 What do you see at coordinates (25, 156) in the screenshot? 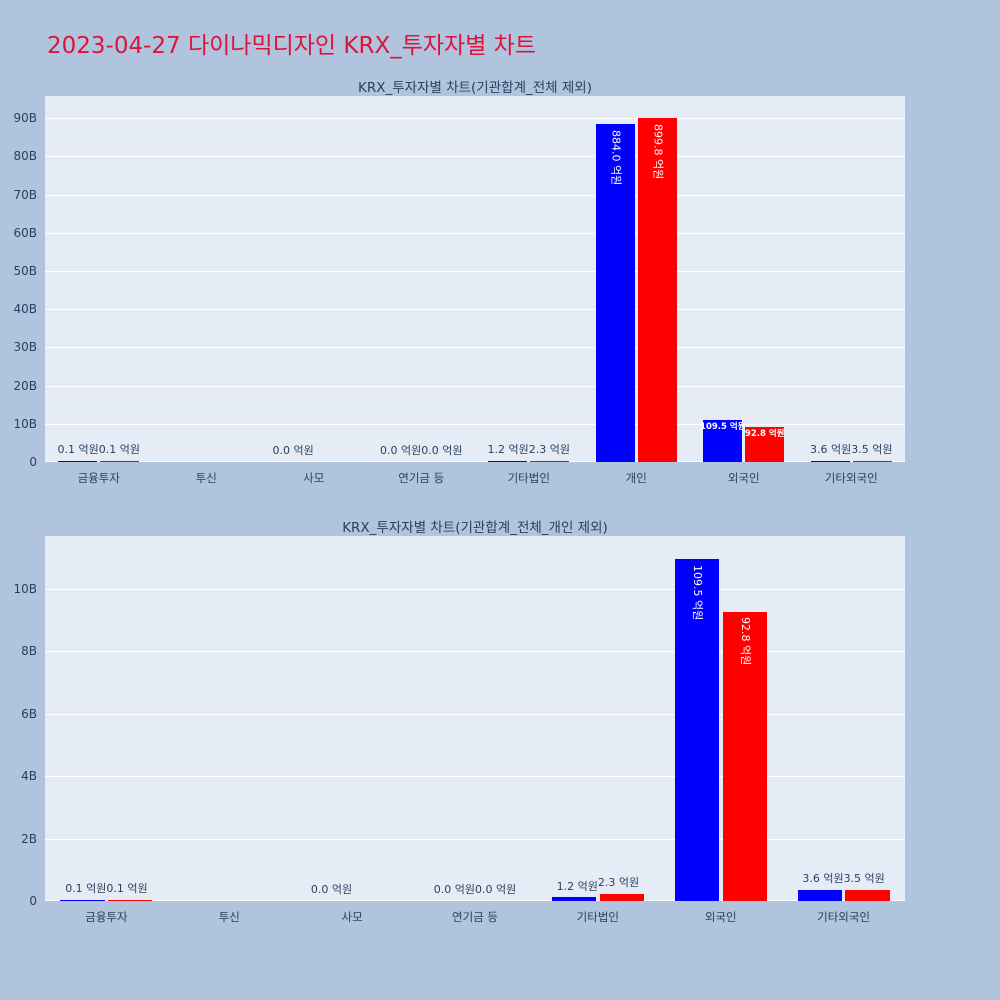
I see `y-tick-label: 80B` at bounding box center [25, 156].